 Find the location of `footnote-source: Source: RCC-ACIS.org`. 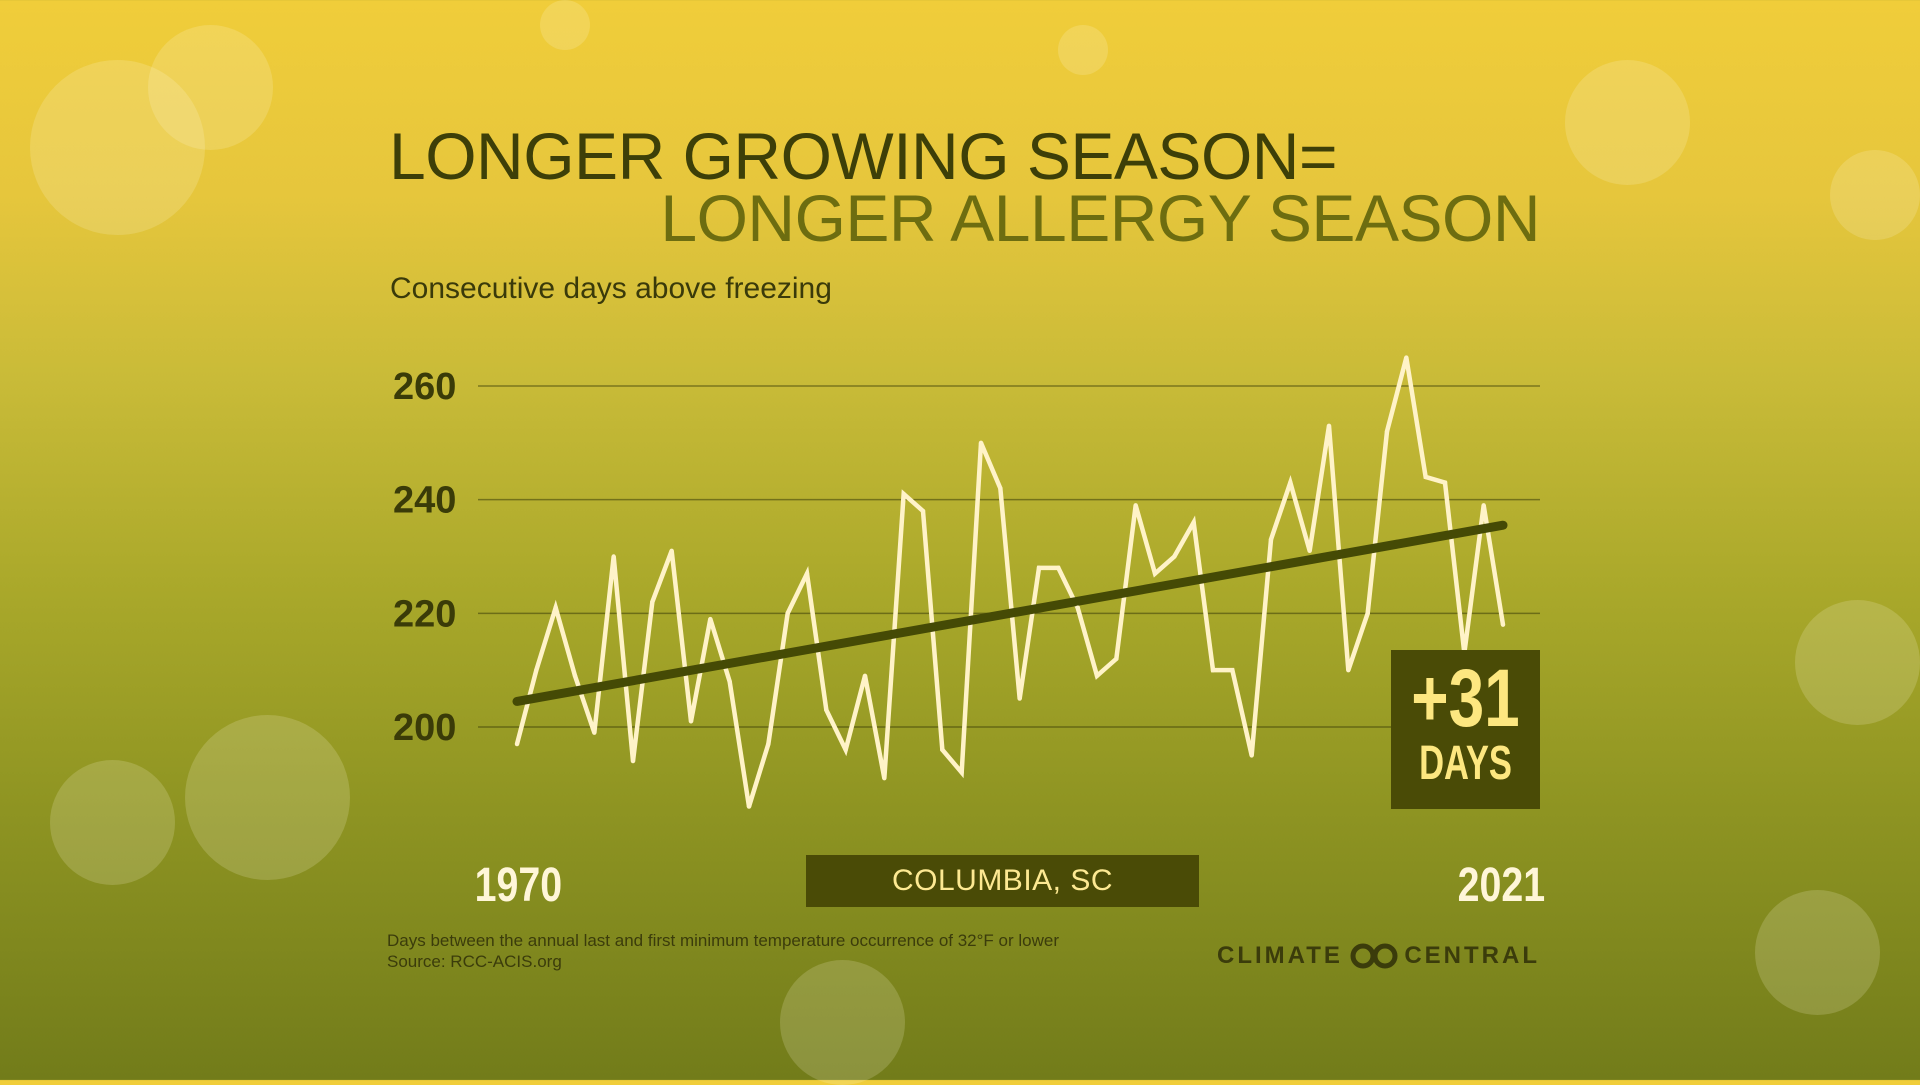

footnote-source: Source: RCC-ACIS.org is located at coordinates (474, 961).